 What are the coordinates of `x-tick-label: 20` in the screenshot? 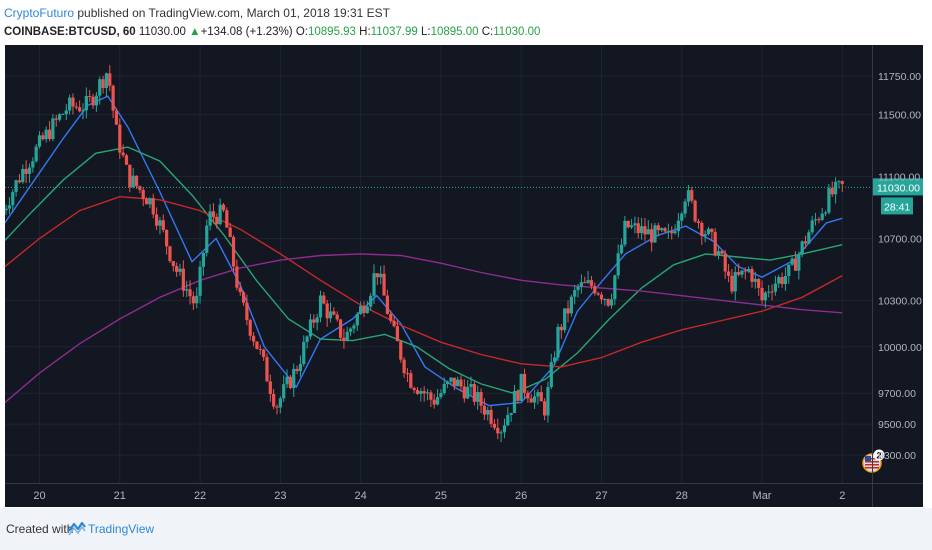 It's located at (39, 496).